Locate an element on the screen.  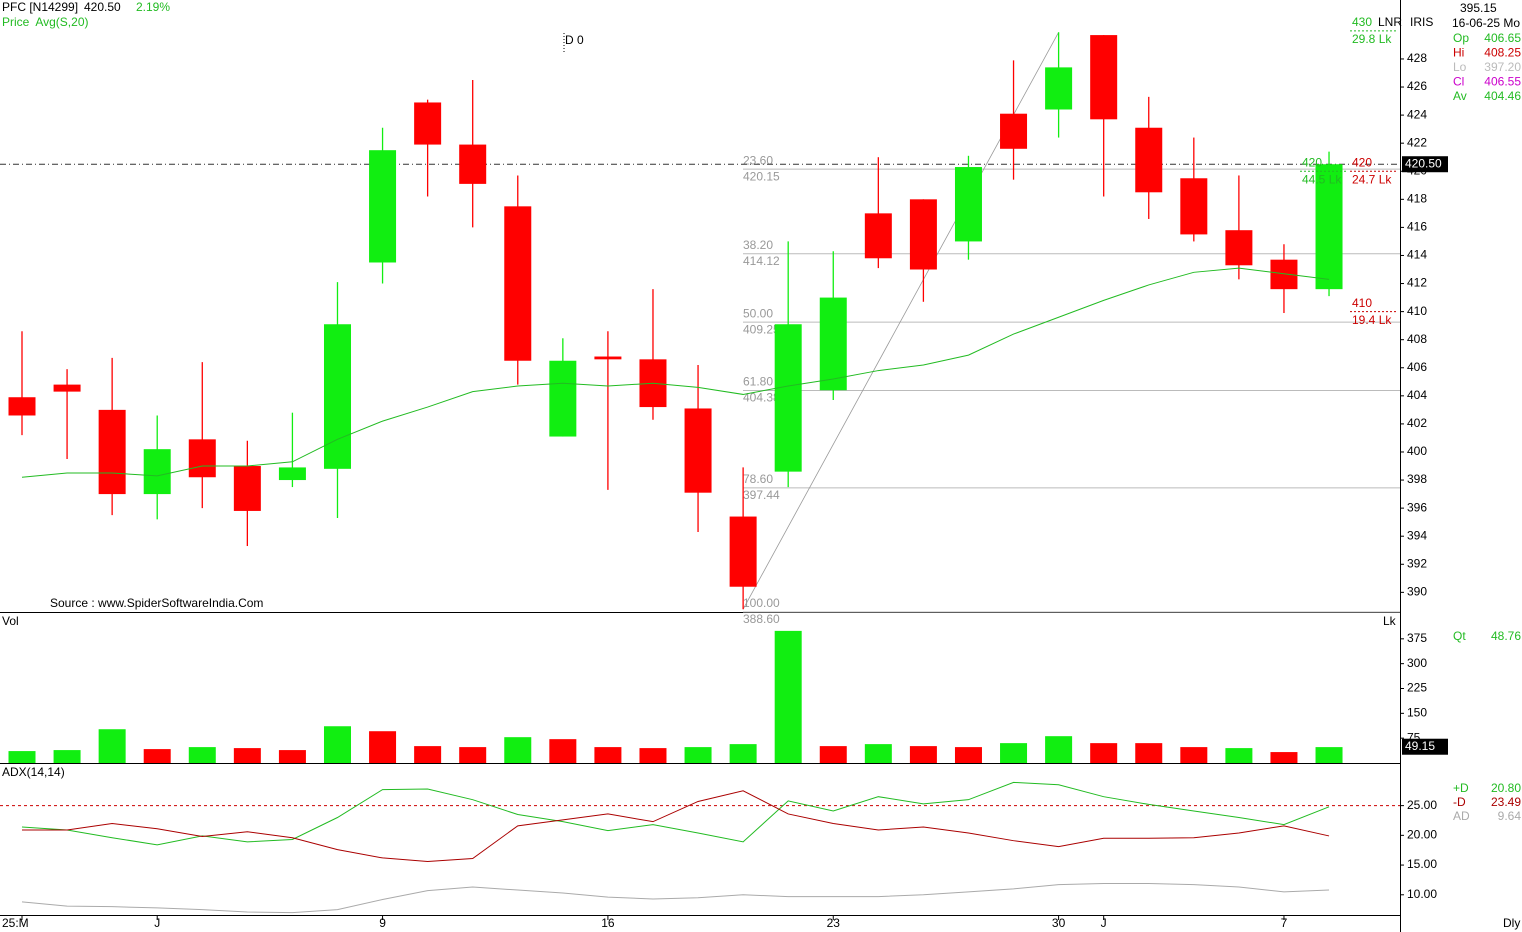
legend-value: 9.64 is located at coordinates (1510, 816).